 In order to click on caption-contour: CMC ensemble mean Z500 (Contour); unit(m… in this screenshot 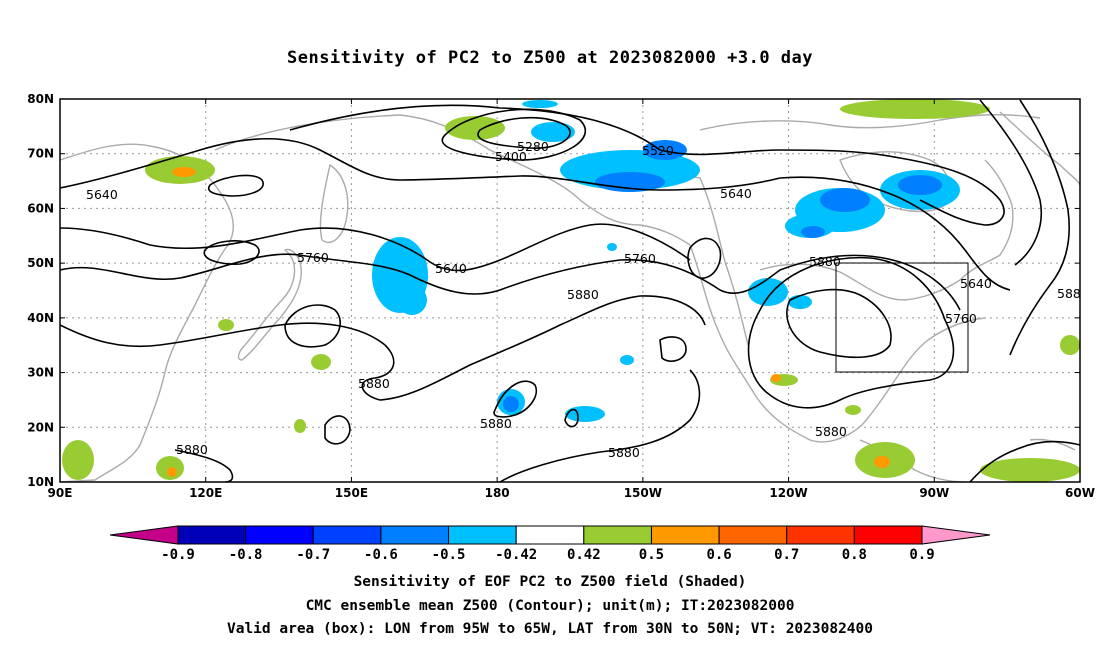, I will do `click(550, 606)`.